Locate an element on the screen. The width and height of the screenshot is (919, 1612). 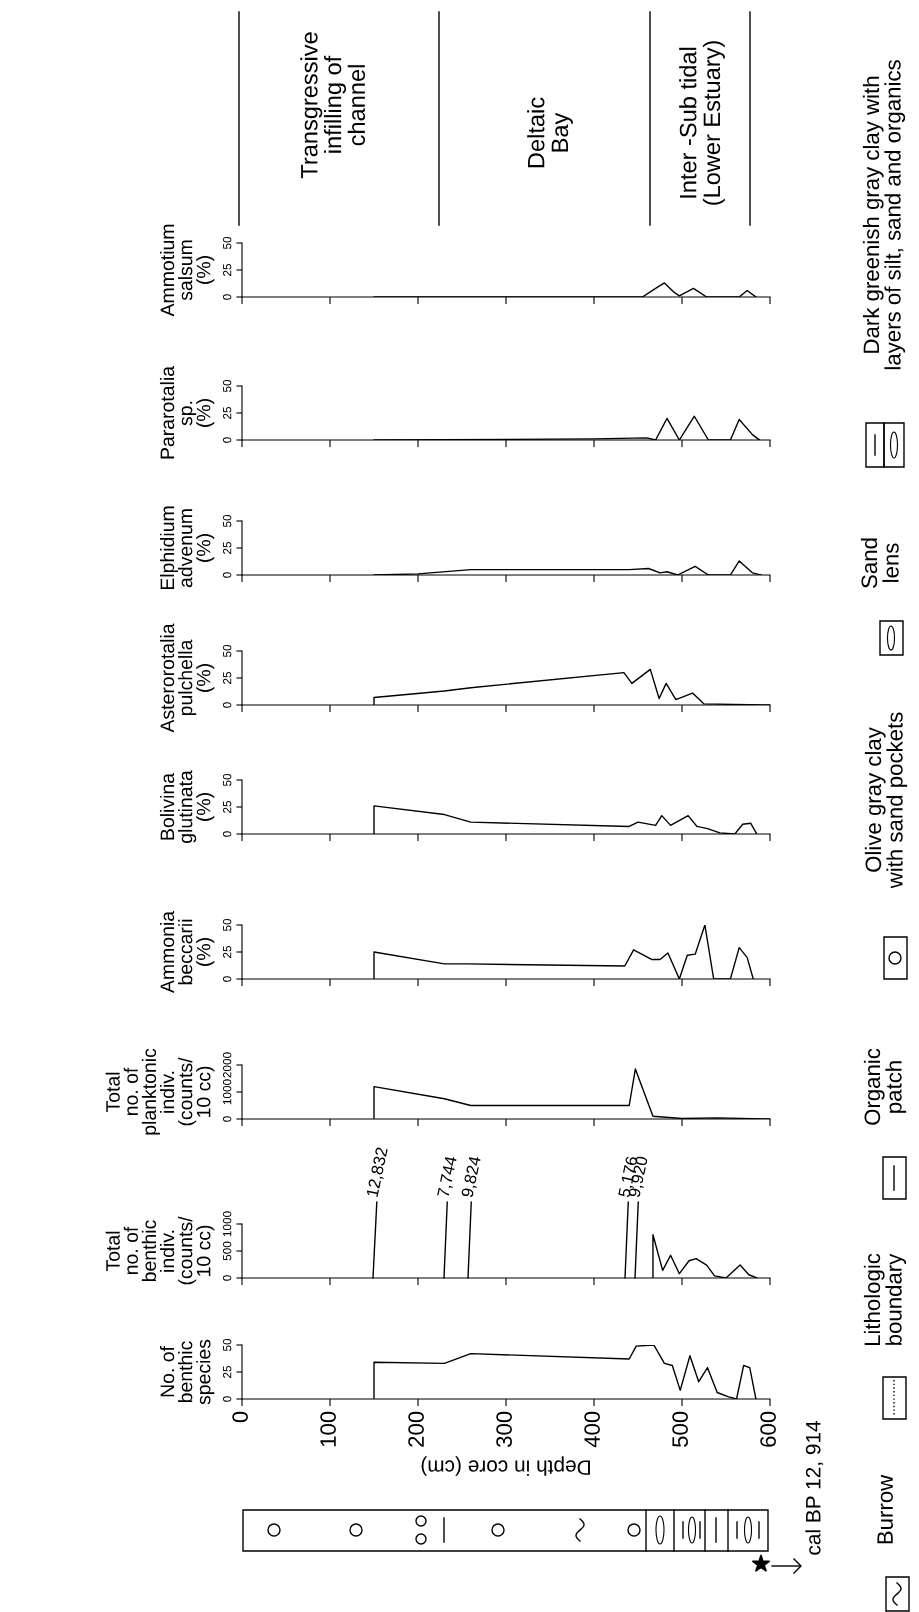
text: 7,744 is located at coordinates (448, 1176).